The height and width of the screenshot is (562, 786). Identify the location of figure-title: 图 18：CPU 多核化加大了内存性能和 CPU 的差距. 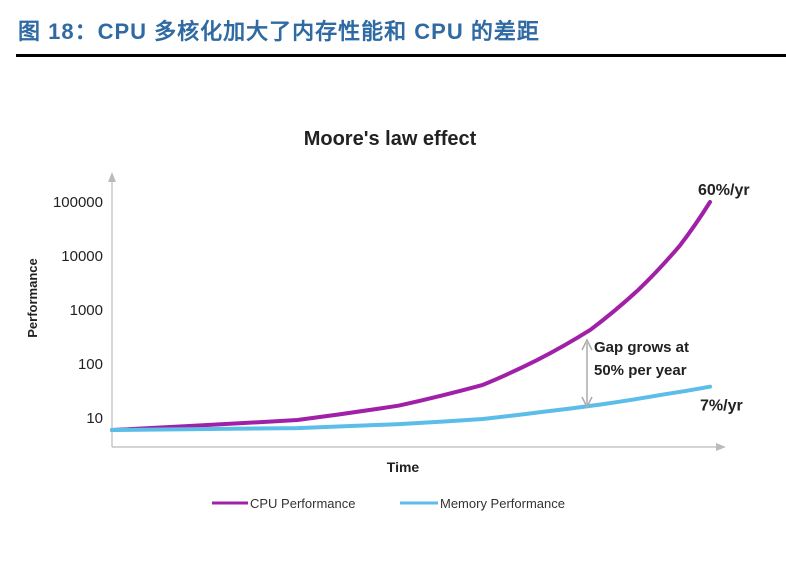
(279, 31).